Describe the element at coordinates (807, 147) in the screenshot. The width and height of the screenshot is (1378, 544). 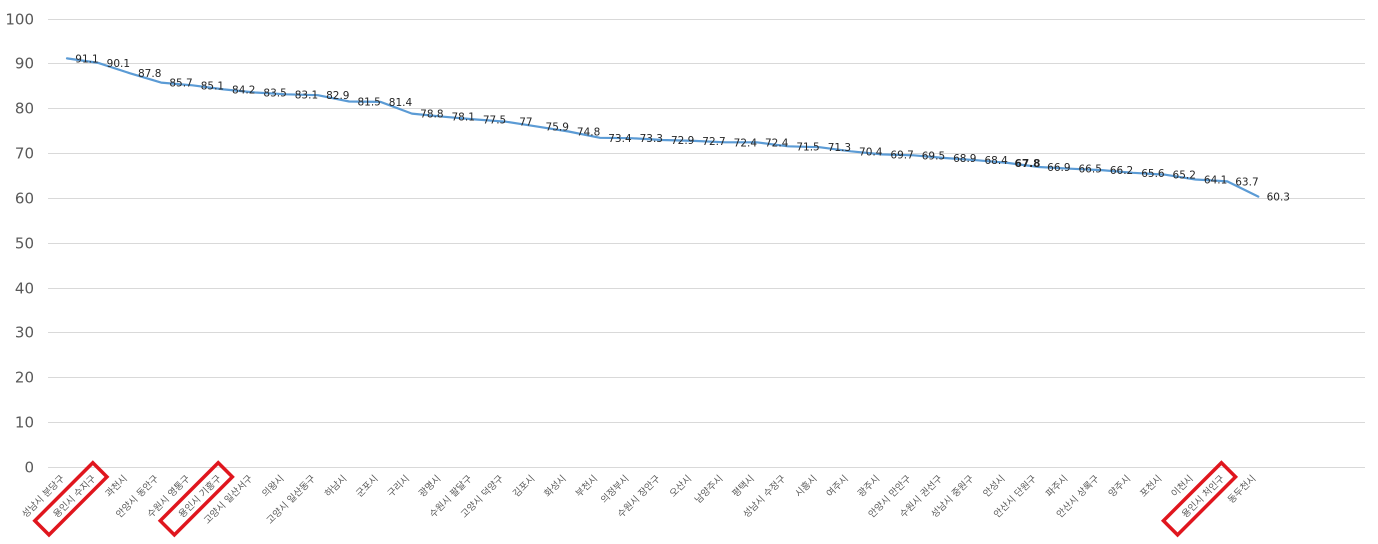
I see `data-label: 71.5` at that location.